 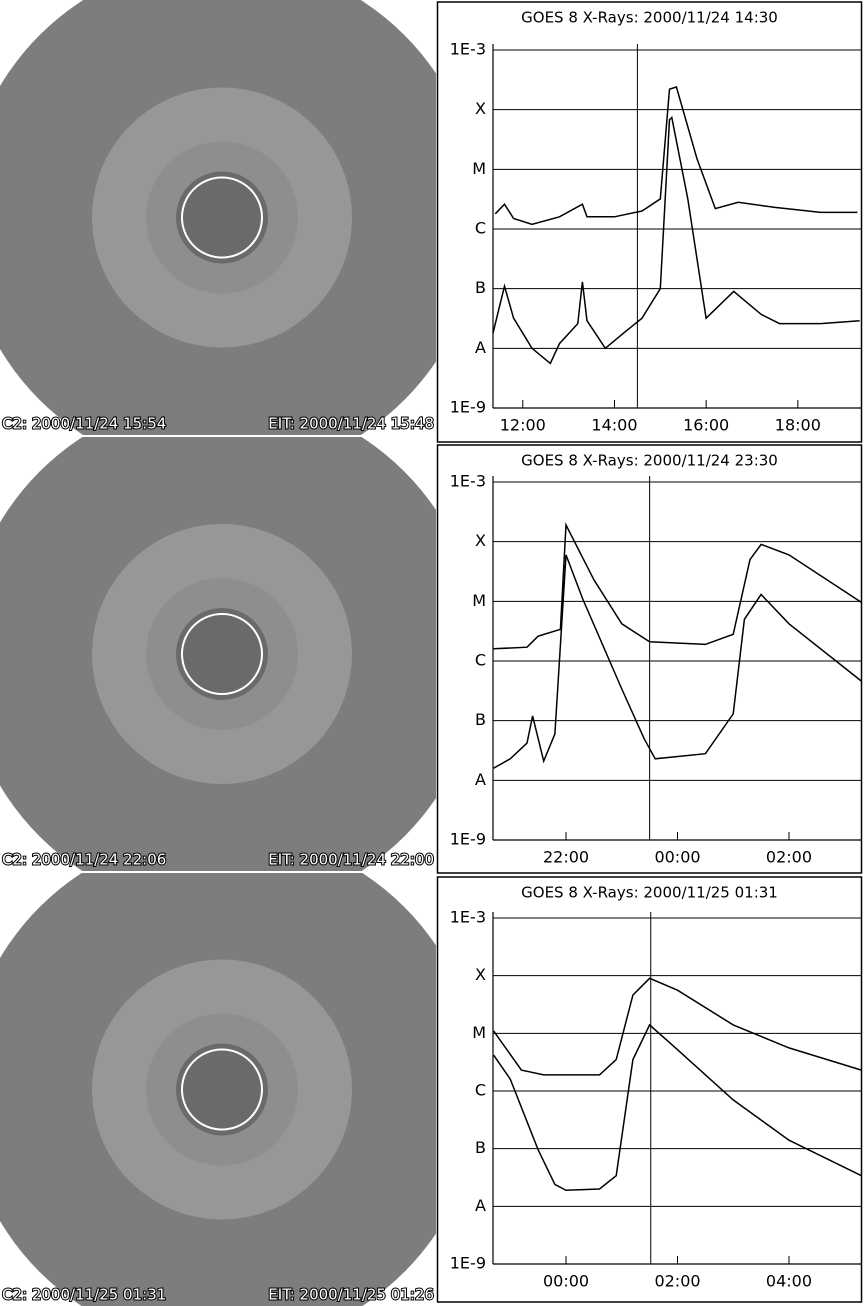 What do you see at coordinates (649, 461) in the screenshot?
I see `chart-title: GOES 8 X-Rays: 2000/11/24 23:30` at bounding box center [649, 461].